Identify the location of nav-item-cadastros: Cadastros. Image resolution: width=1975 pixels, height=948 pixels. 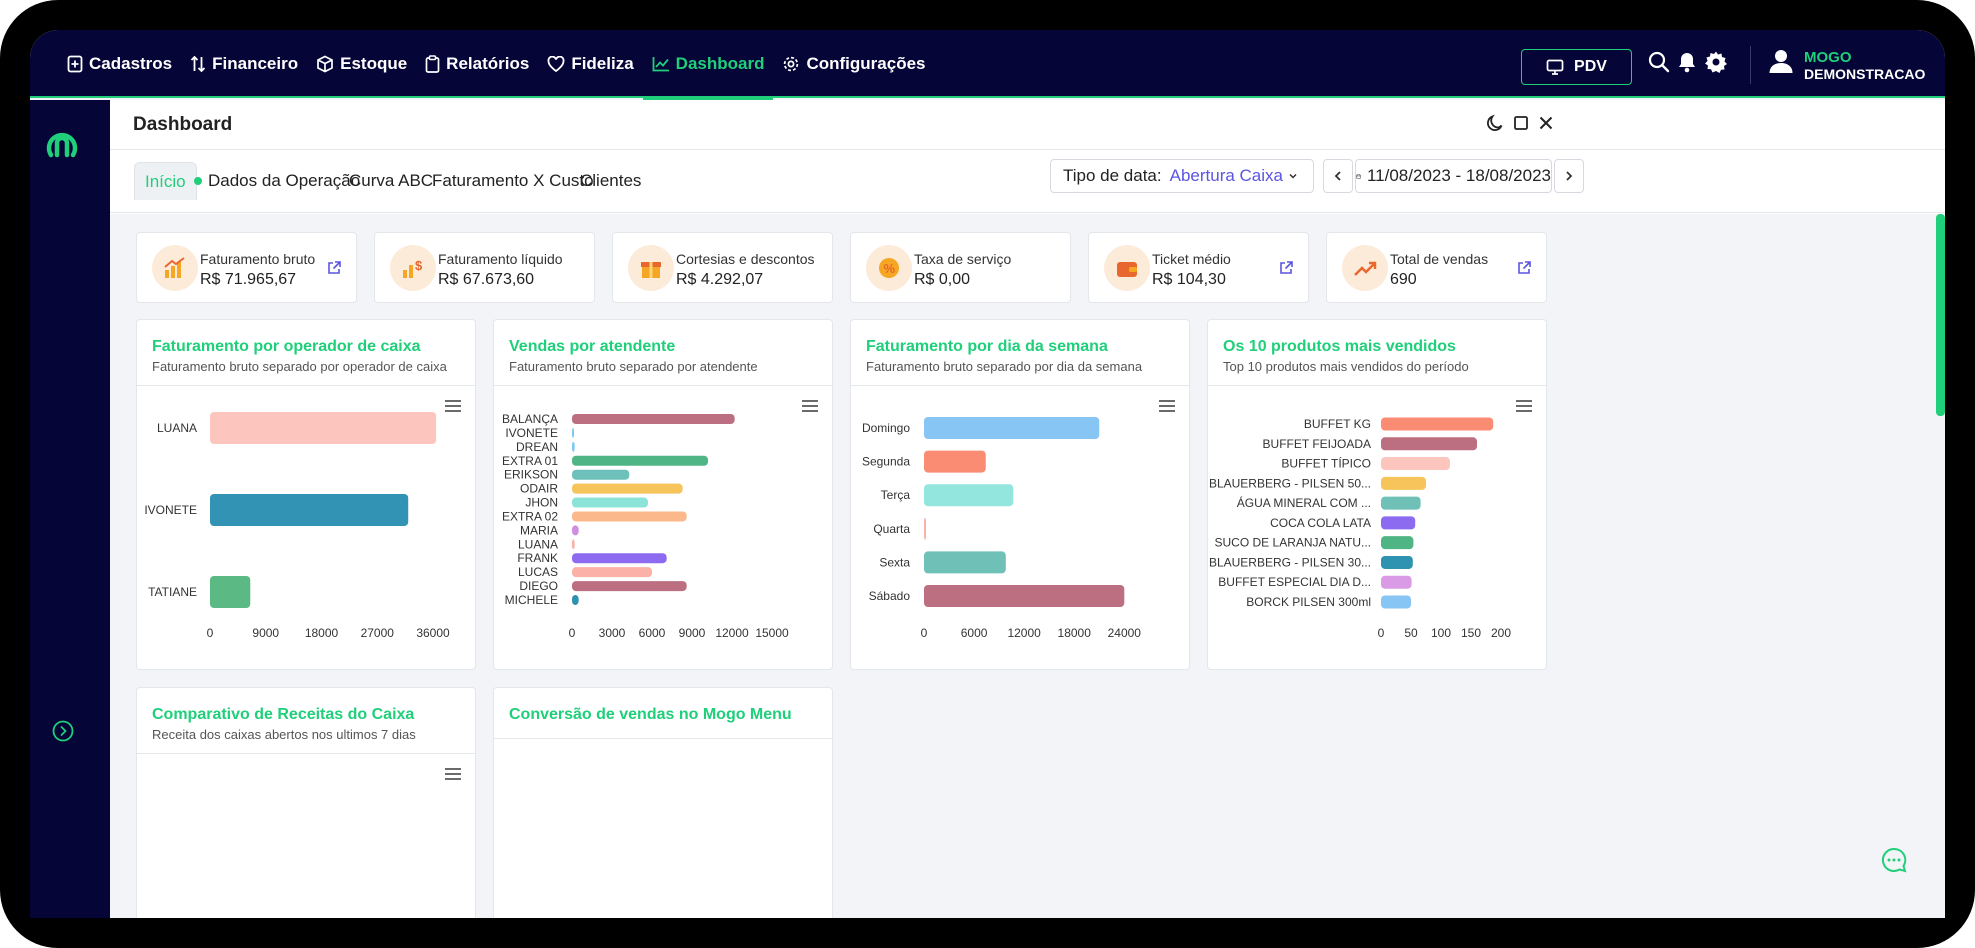
(119, 64).